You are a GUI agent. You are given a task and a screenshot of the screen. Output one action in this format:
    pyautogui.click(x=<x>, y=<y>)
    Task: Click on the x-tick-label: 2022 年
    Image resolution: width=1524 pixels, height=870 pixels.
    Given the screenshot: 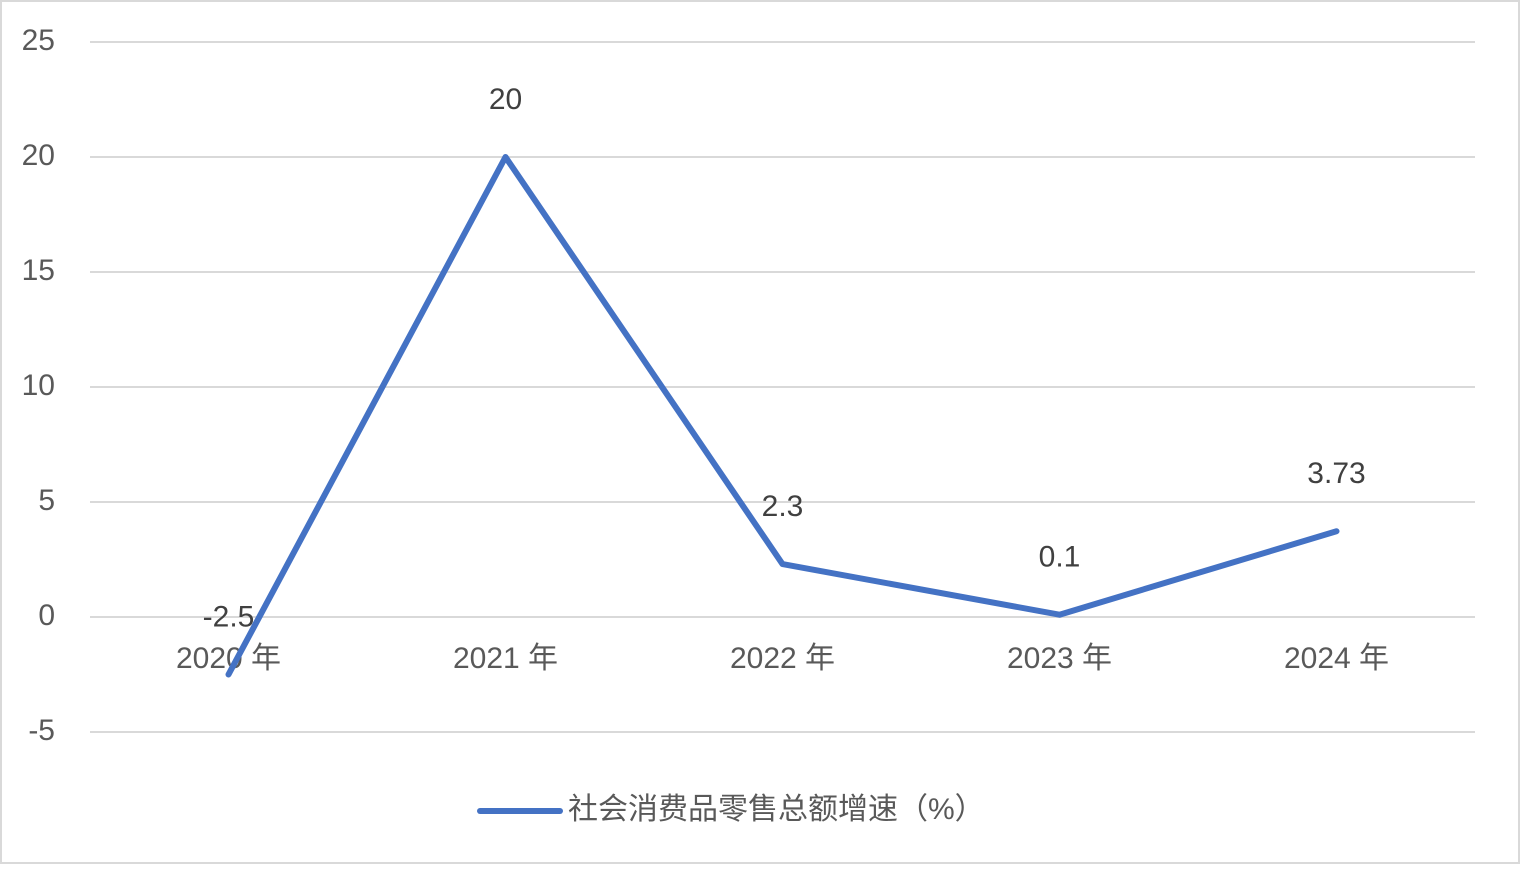 What is the action you would take?
    pyautogui.click(x=782, y=658)
    